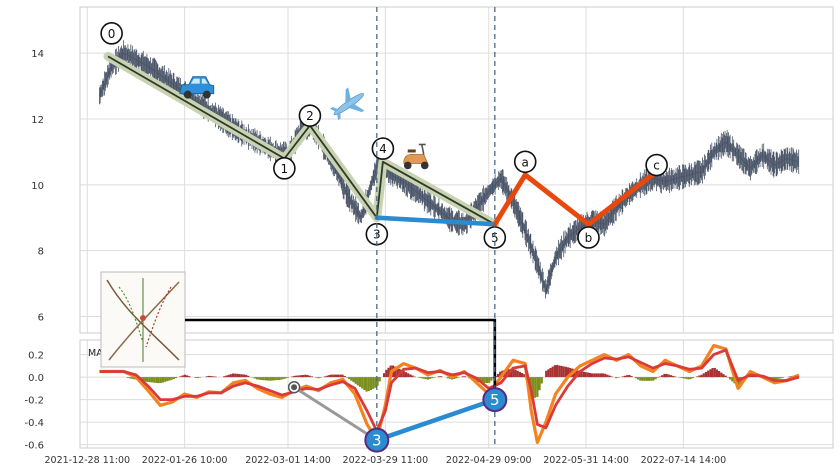 This screenshot has width=839, height=471. What do you see at coordinates (34, 423) in the screenshot?
I see `macd-y-tick-label: -0.4` at bounding box center [34, 423].